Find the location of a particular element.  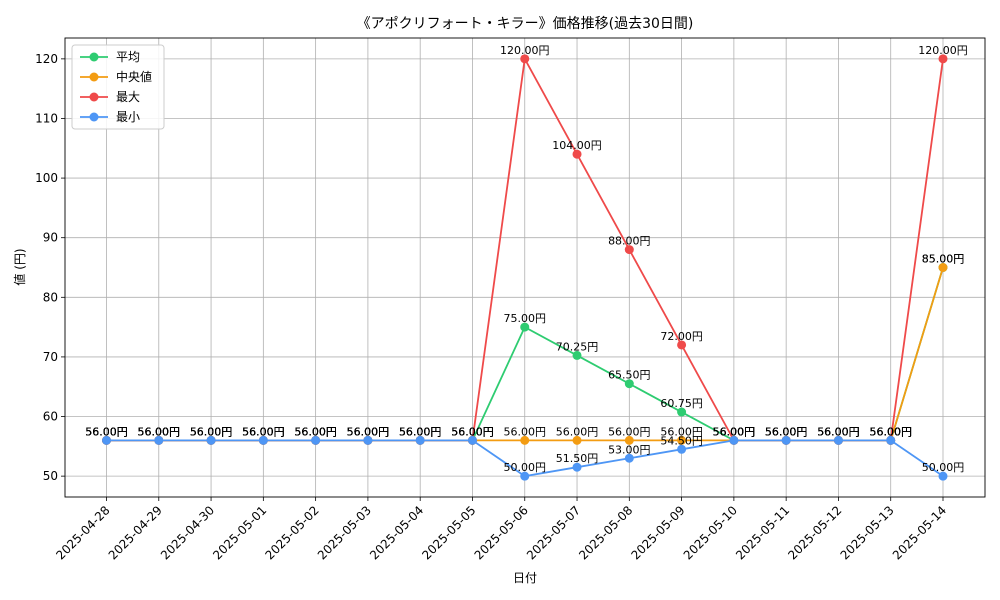

y-tick-label: 70 is located at coordinates (50, 357).